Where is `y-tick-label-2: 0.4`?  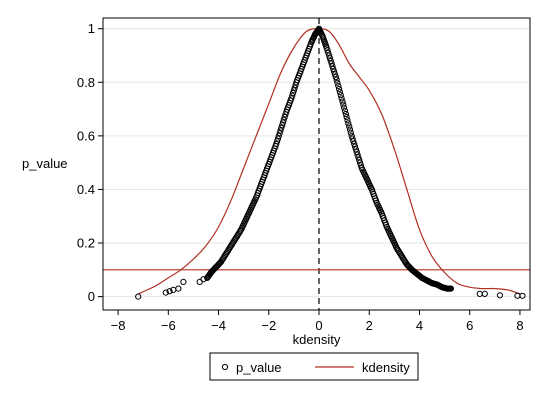
y-tick-label-2: 0.4 is located at coordinates (86, 189).